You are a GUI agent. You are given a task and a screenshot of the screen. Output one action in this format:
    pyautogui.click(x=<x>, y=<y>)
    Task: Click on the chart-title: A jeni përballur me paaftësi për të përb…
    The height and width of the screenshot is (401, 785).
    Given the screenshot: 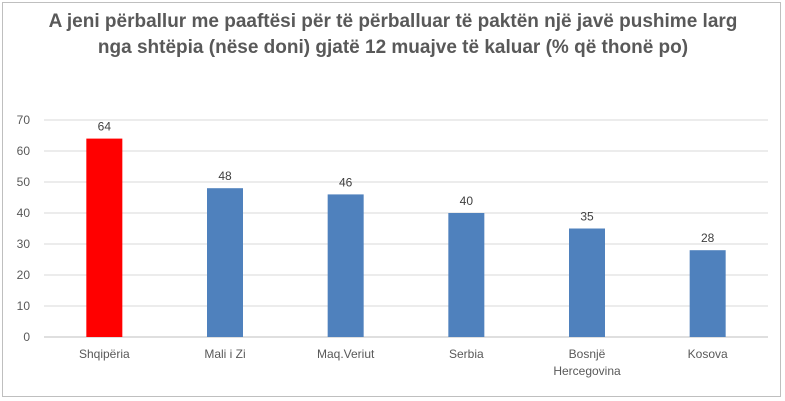 What is the action you would take?
    pyautogui.click(x=393, y=34)
    